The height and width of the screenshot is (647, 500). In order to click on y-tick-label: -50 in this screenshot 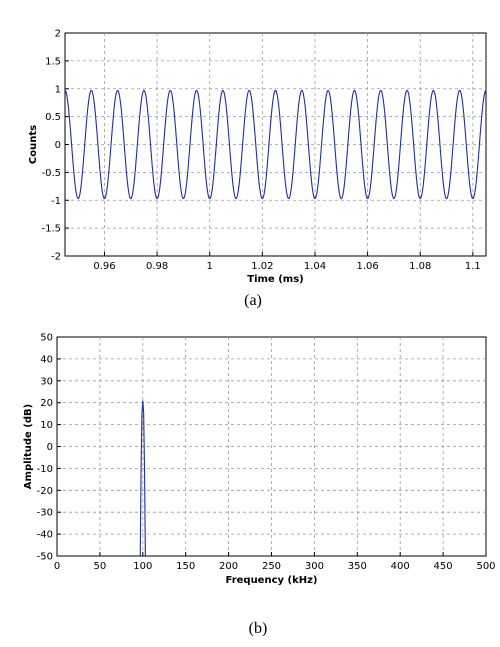, I will do `click(45, 557)`.